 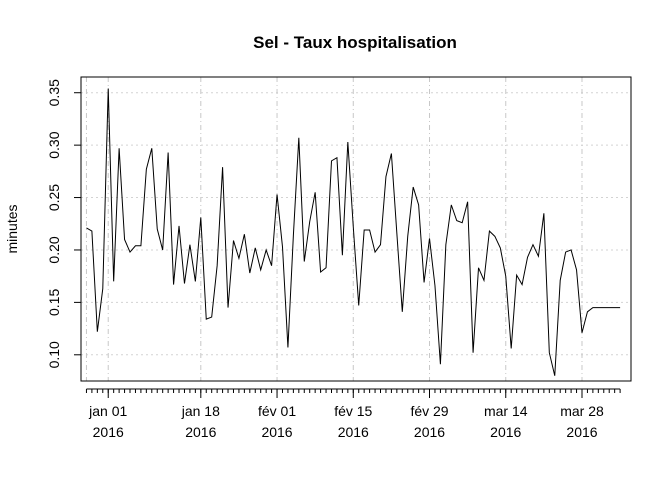 I want to click on x-tick-label: mar 14, so click(x=506, y=411).